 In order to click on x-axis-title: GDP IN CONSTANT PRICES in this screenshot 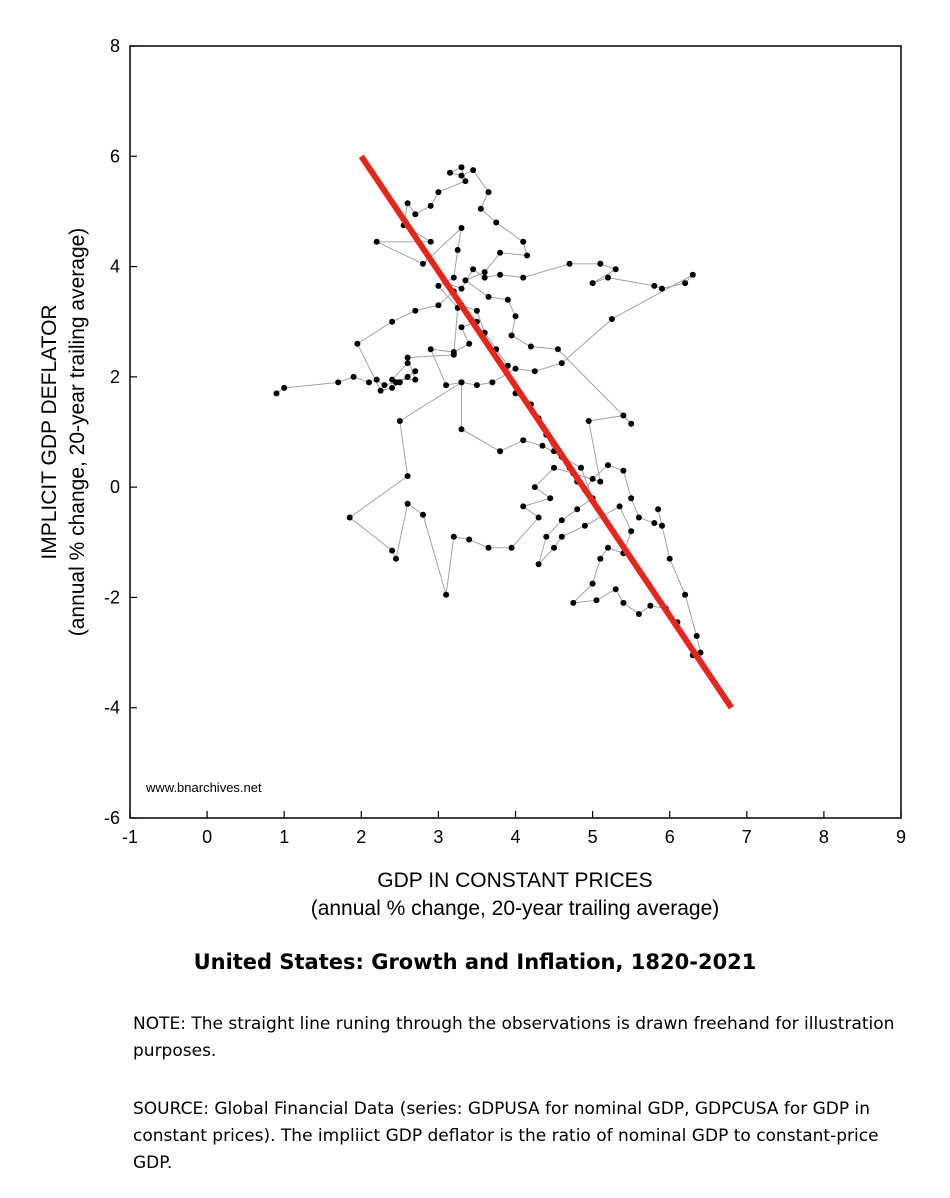, I will do `click(514, 880)`.